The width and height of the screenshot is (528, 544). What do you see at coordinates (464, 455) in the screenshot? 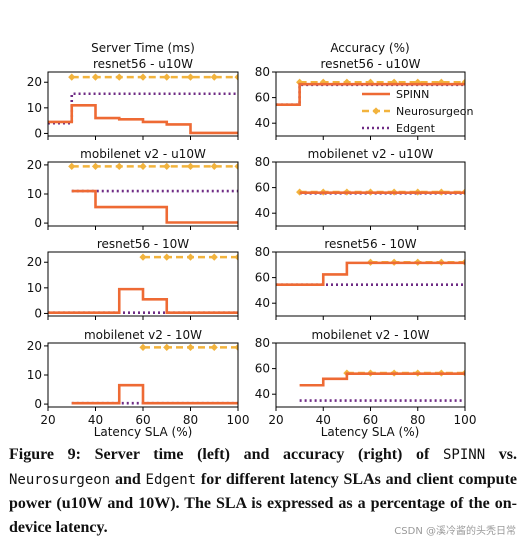
I see `caption-spinn: SPINN` at bounding box center [464, 455].